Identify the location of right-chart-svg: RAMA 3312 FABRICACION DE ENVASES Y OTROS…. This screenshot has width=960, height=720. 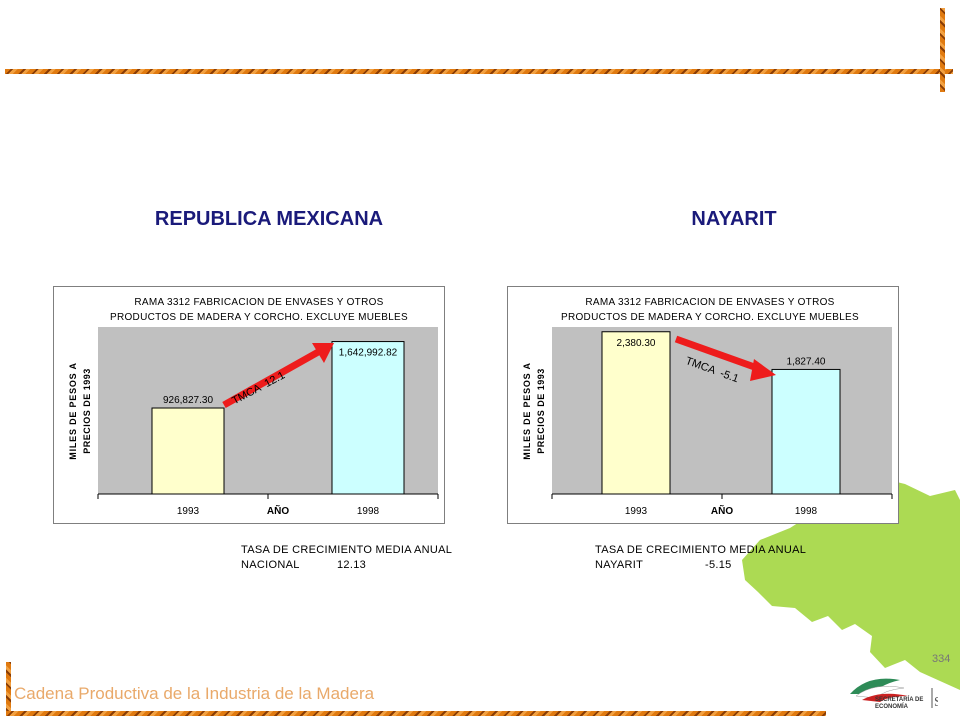
(707, 407).